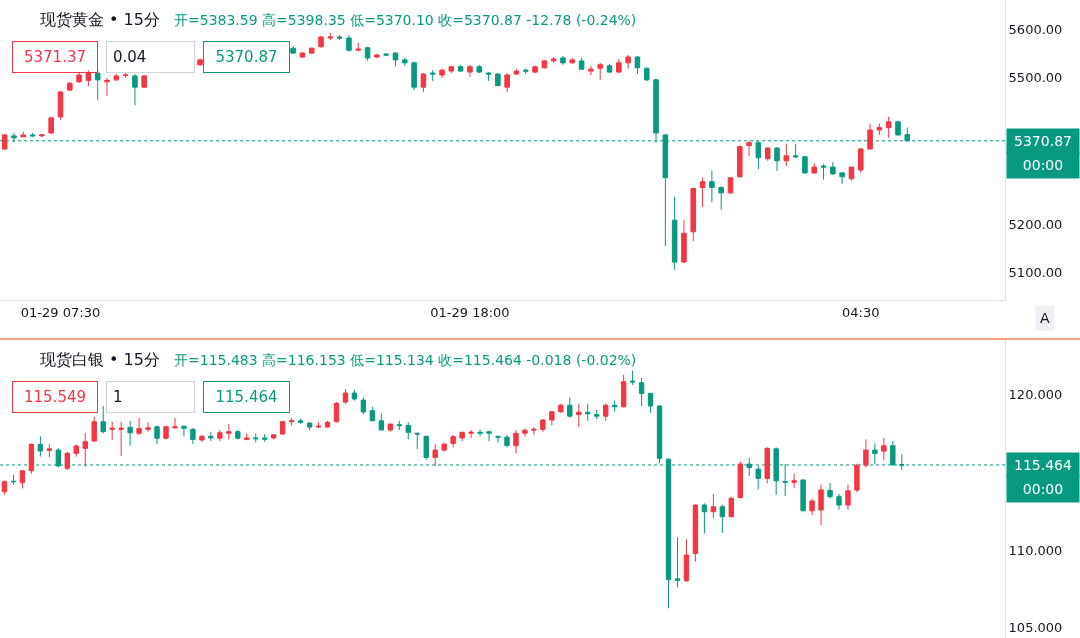 The image size is (1080, 638). I want to click on annotation: 0.04, so click(130, 57).